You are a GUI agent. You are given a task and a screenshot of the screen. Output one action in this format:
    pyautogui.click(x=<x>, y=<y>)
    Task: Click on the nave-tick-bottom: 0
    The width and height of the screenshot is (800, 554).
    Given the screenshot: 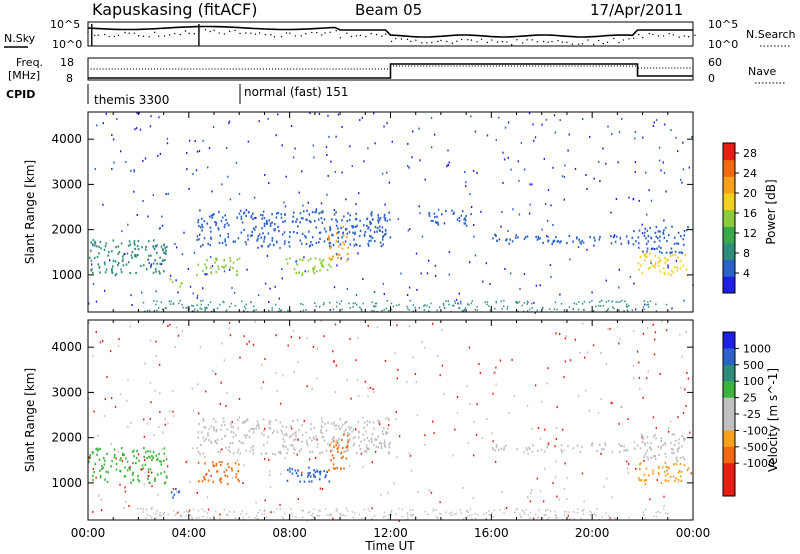 What is the action you would take?
    pyautogui.click(x=711, y=78)
    